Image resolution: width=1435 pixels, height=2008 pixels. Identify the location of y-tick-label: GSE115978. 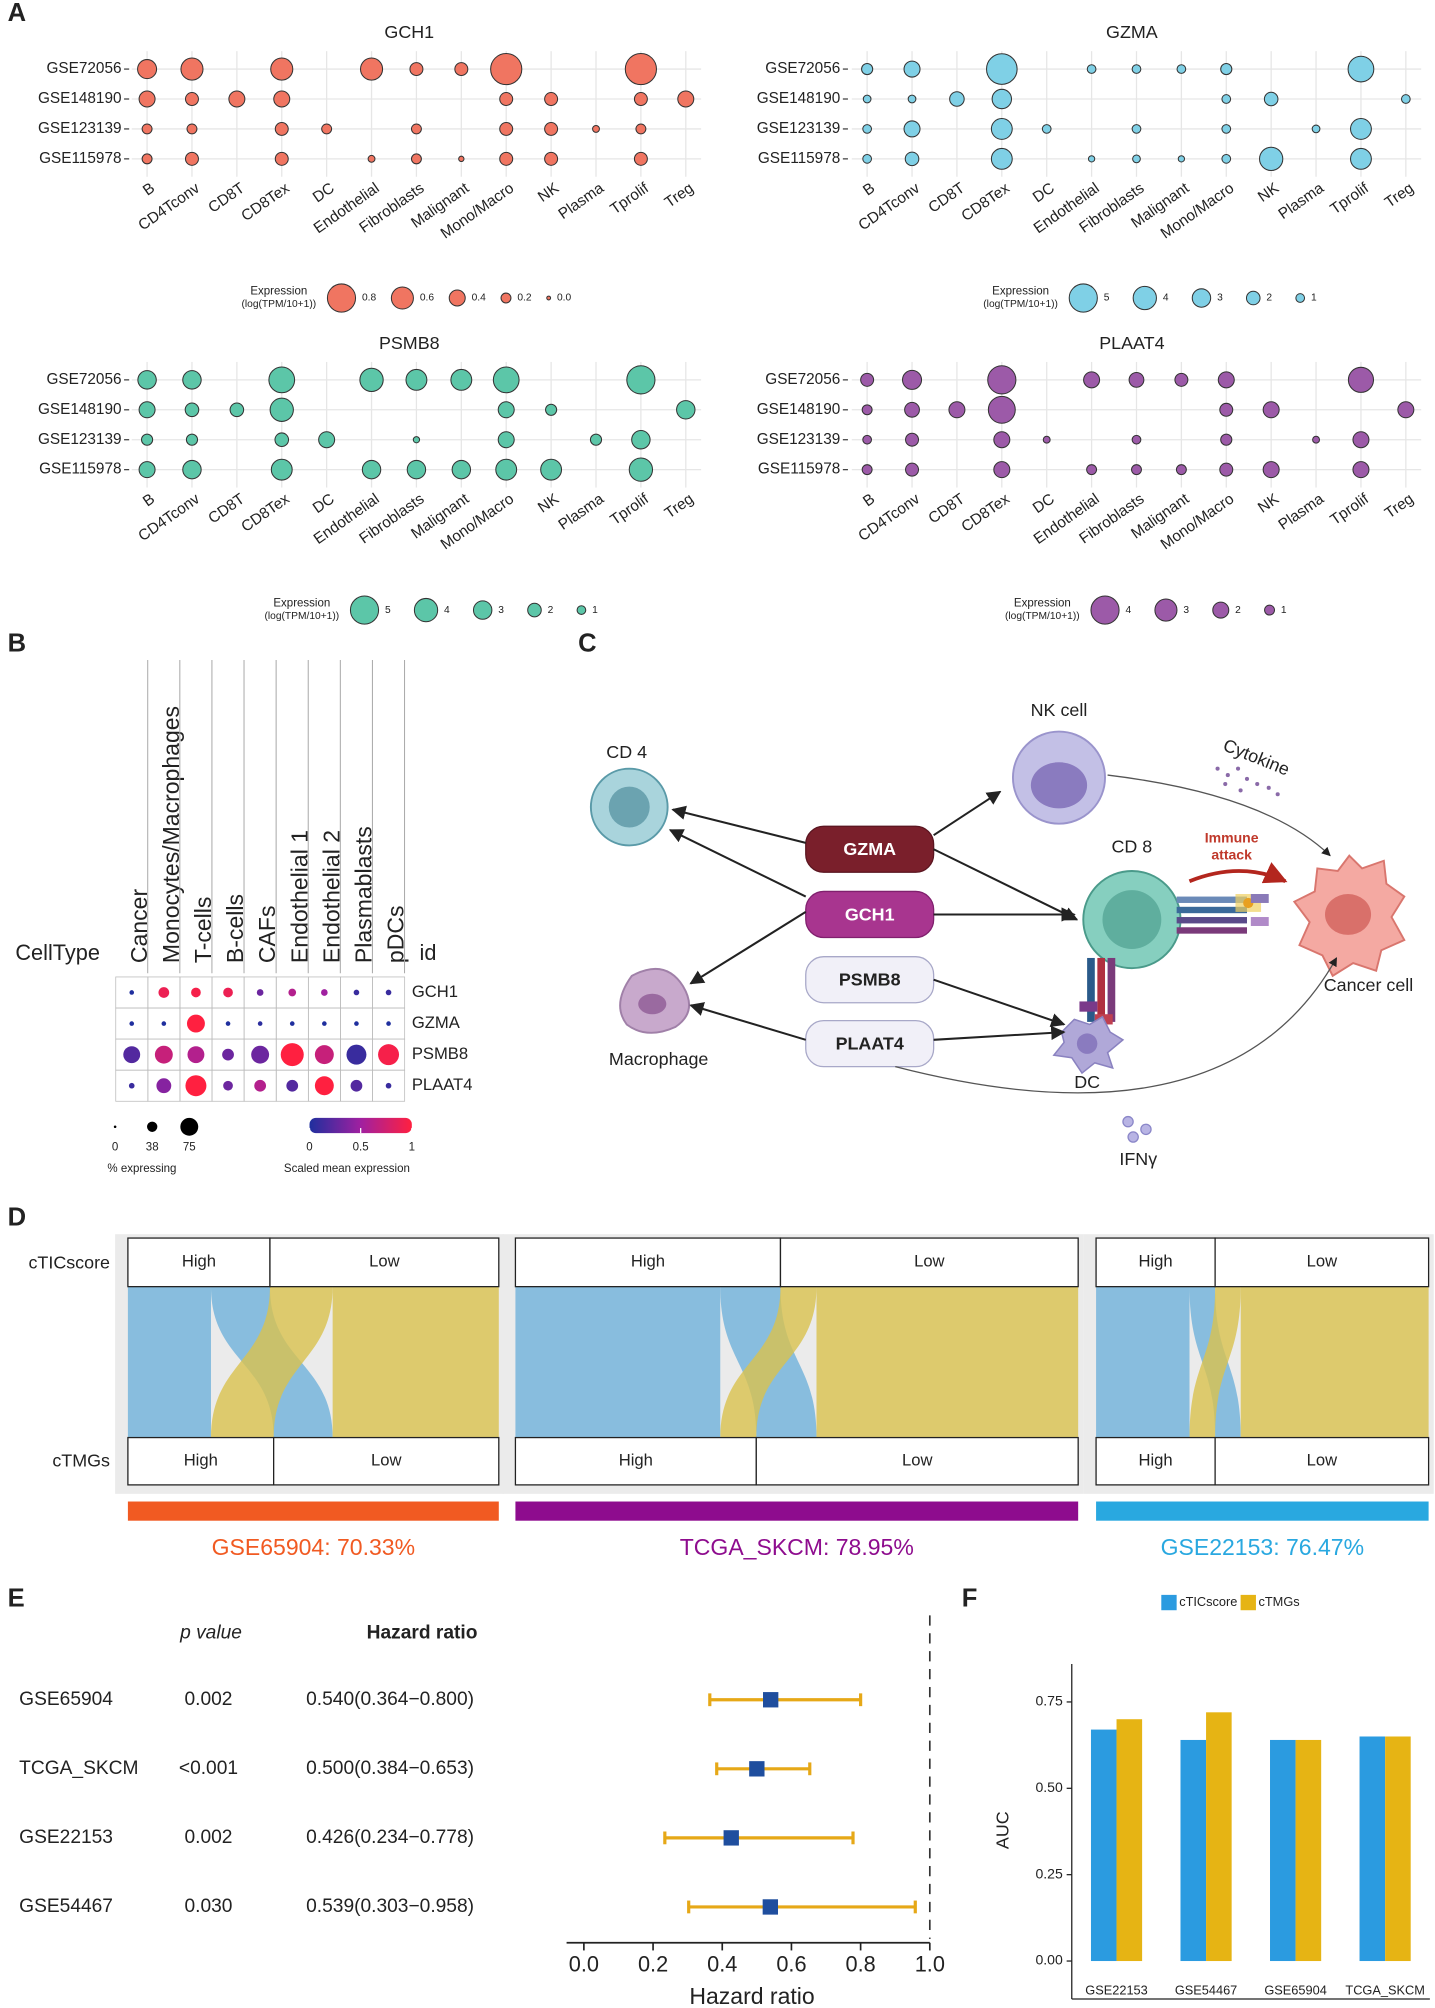
(80, 469).